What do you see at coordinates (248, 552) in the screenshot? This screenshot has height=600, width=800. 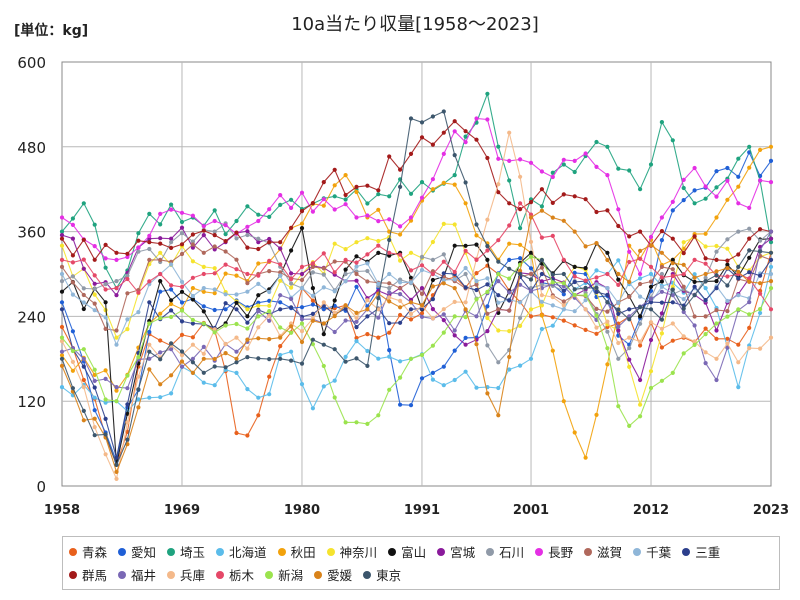 I see `legend-label: 北海道` at bounding box center [248, 552].